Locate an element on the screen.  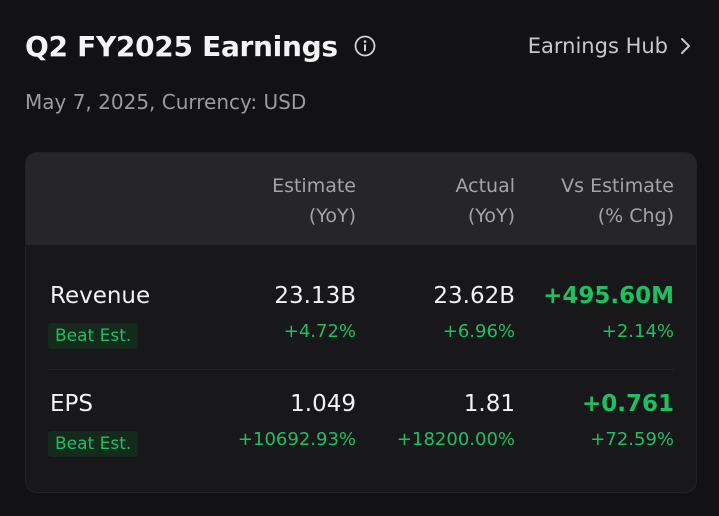
vs-estimate-value: +495.60M is located at coordinates (608, 296).